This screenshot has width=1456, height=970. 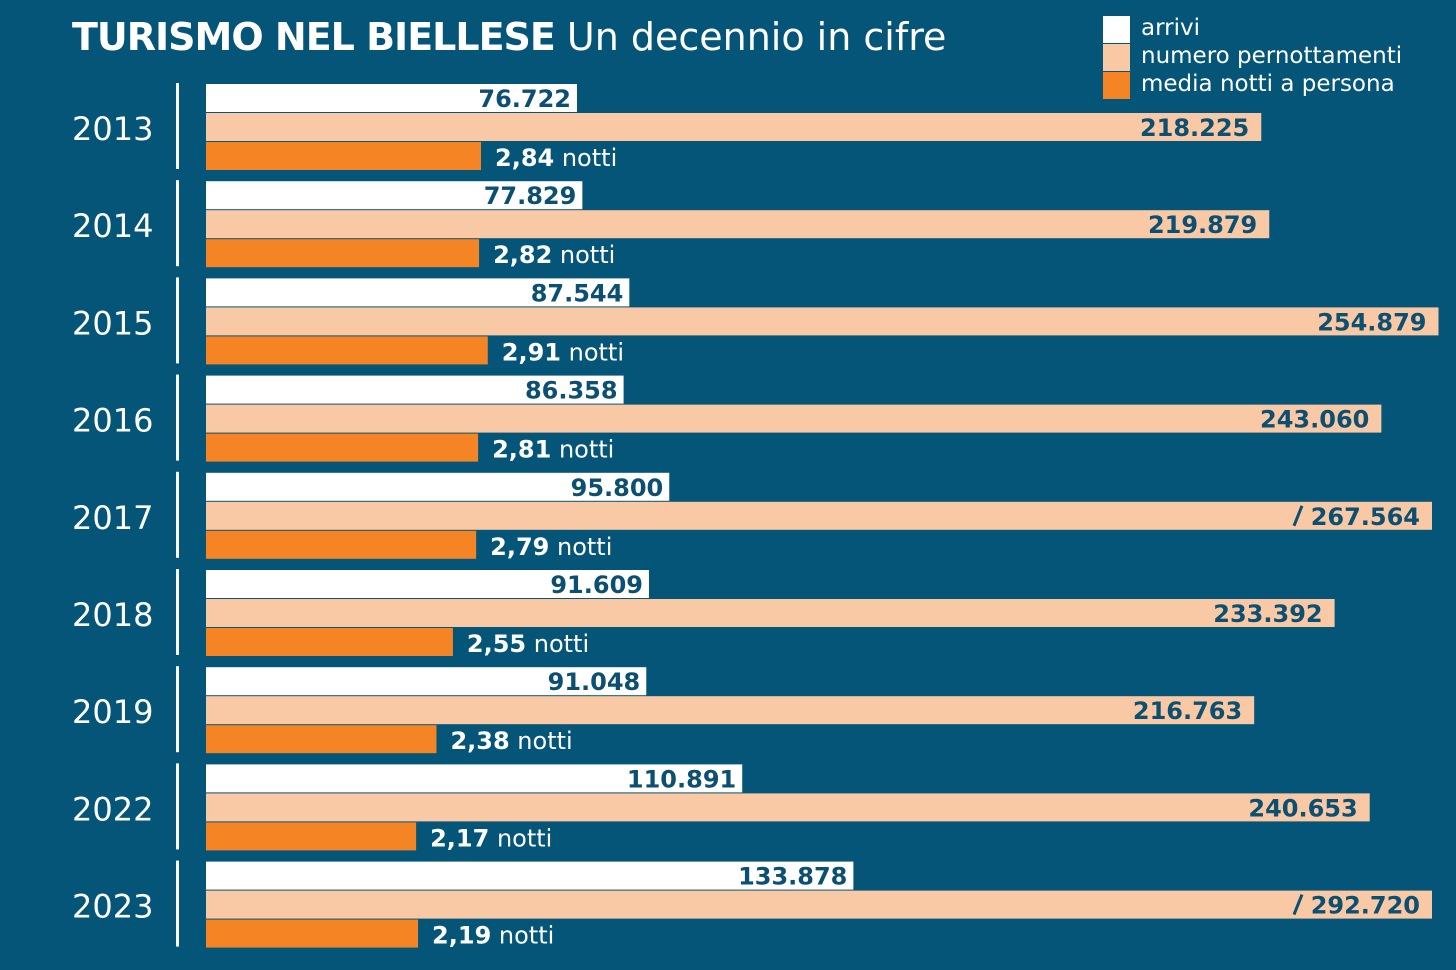 What do you see at coordinates (1365, 906) in the screenshot?
I see `value-label-pernottamenti: 292.720` at bounding box center [1365, 906].